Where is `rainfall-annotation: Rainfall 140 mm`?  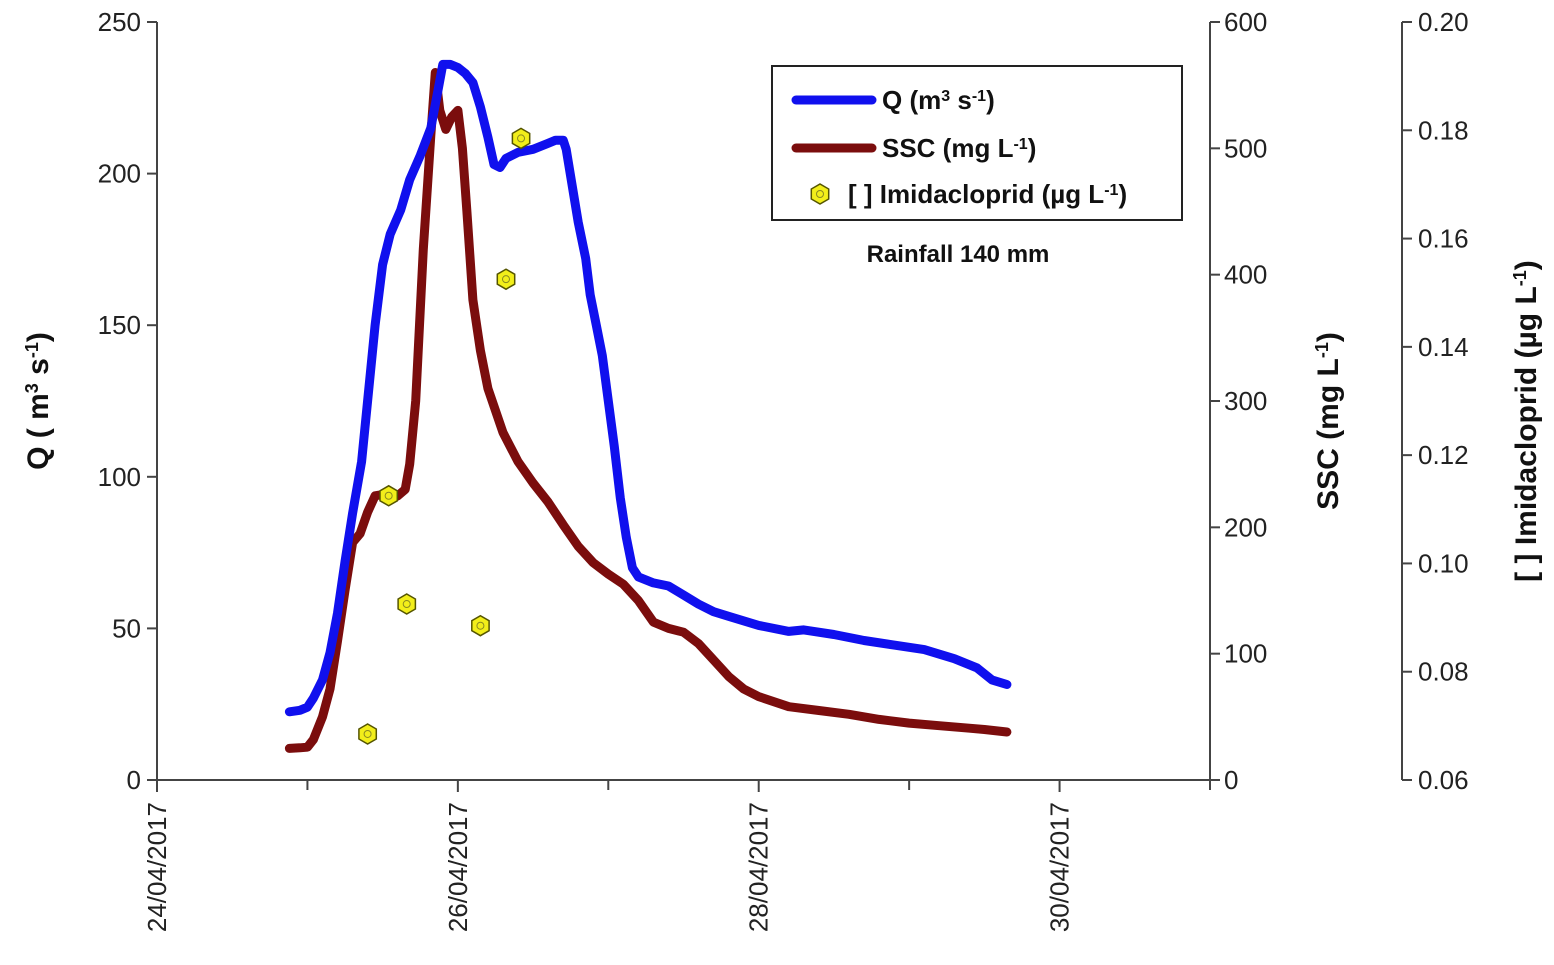
rainfall-annotation: Rainfall 140 mm is located at coordinates (958, 254).